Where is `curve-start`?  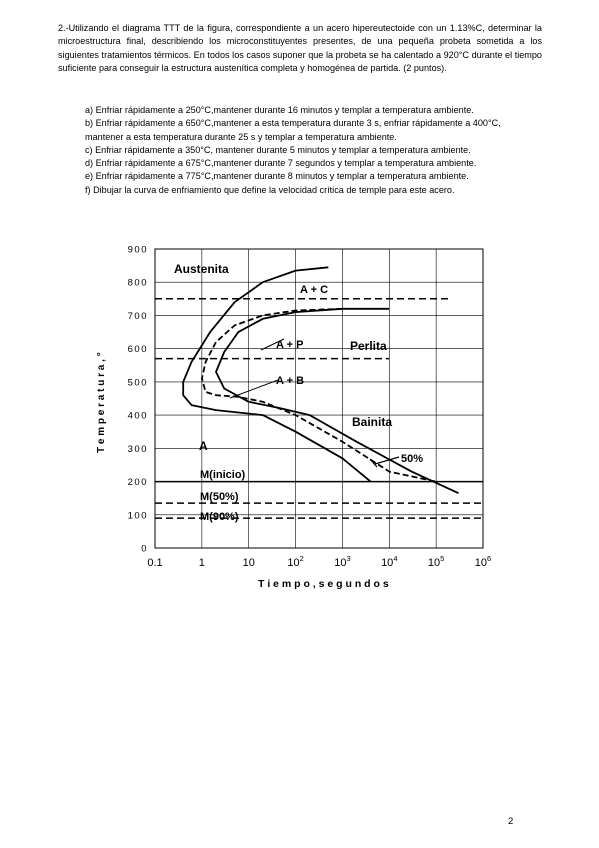 curve-start is located at coordinates (277, 374).